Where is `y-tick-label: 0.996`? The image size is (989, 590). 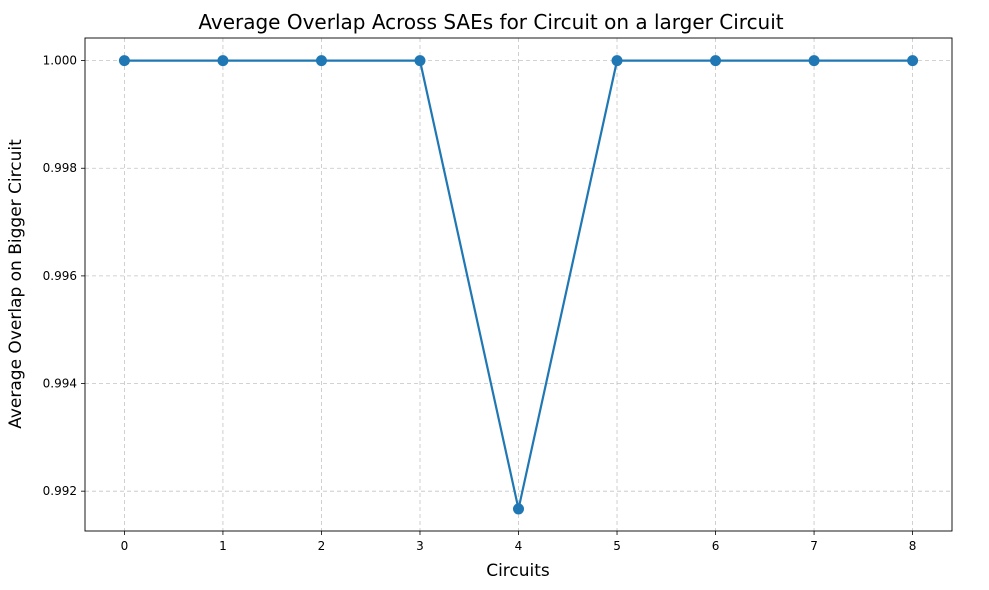 y-tick-label: 0.996 is located at coordinates (60, 276).